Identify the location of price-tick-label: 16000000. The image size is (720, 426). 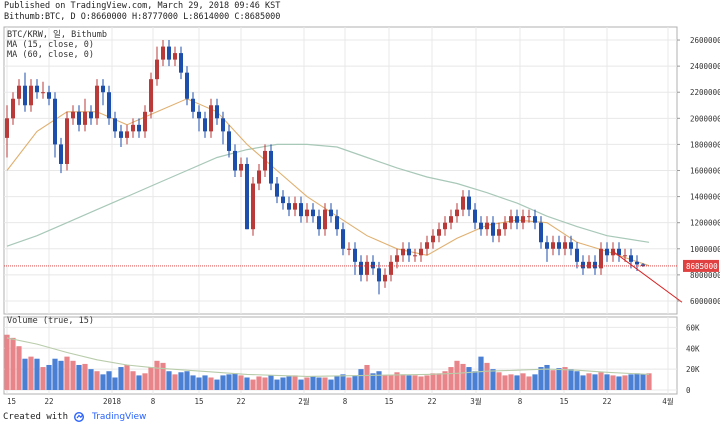
(705, 171).